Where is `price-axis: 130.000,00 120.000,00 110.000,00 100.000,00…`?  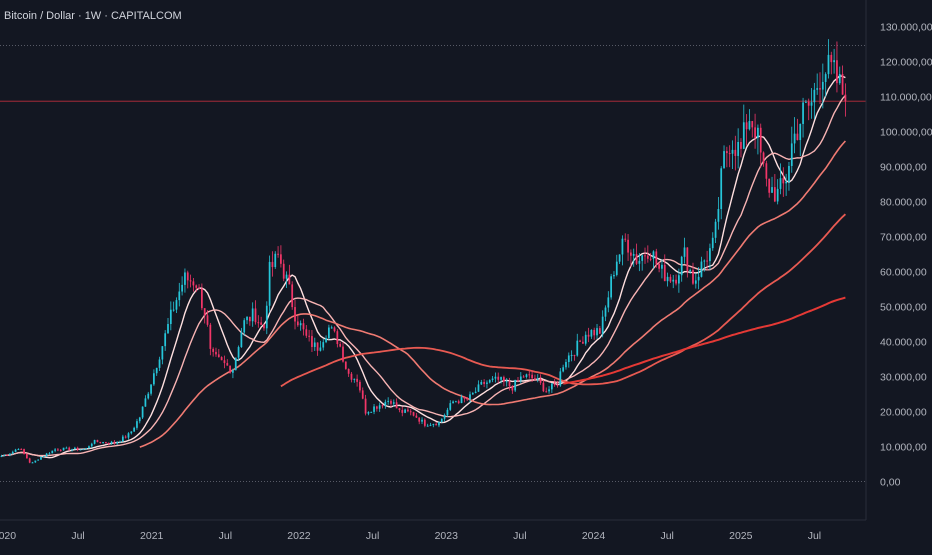 price-axis: 130.000,00 120.000,00 110.000,00 100.000,00… is located at coordinates (906, 254).